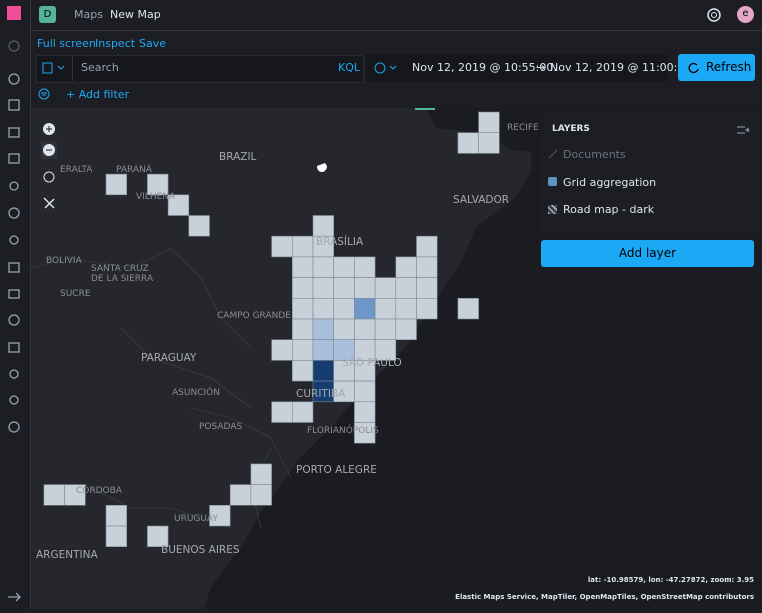  Describe the element at coordinates (47, 14) in the screenshot. I see `space-avatar: D` at that location.